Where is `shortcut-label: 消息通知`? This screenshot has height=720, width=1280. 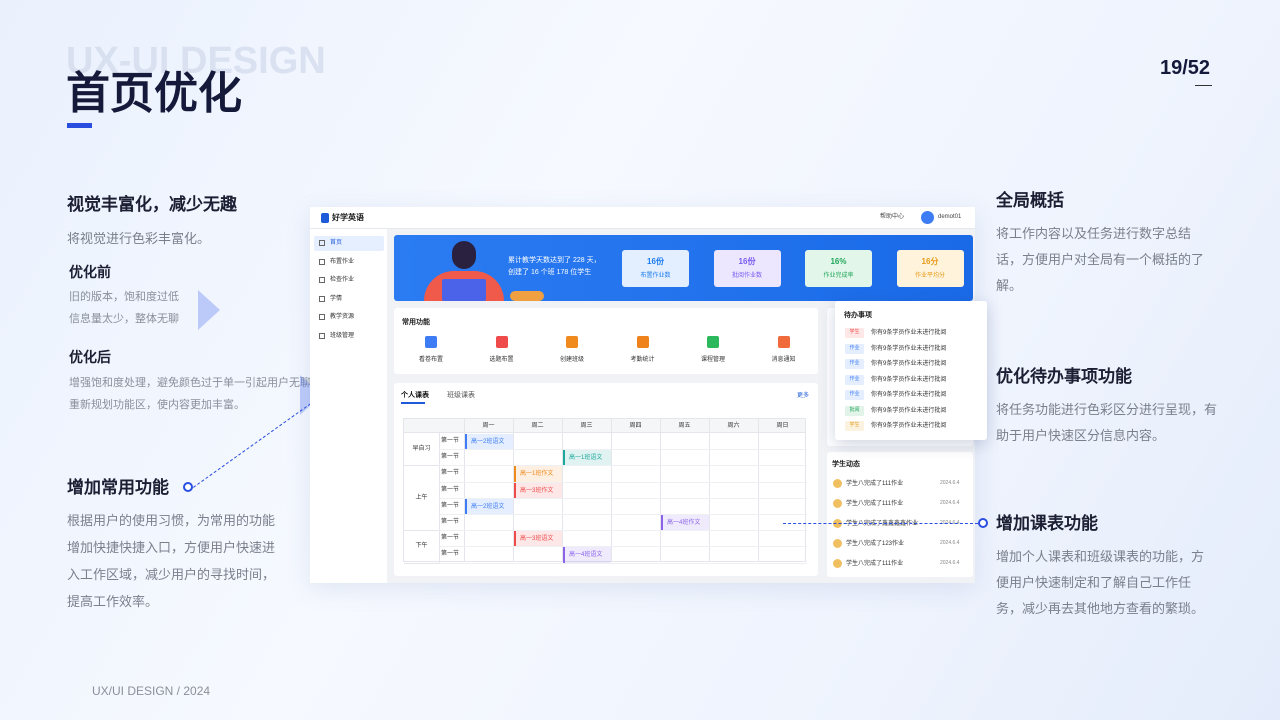
shortcut-label: 消息通知 is located at coordinates (783, 360).